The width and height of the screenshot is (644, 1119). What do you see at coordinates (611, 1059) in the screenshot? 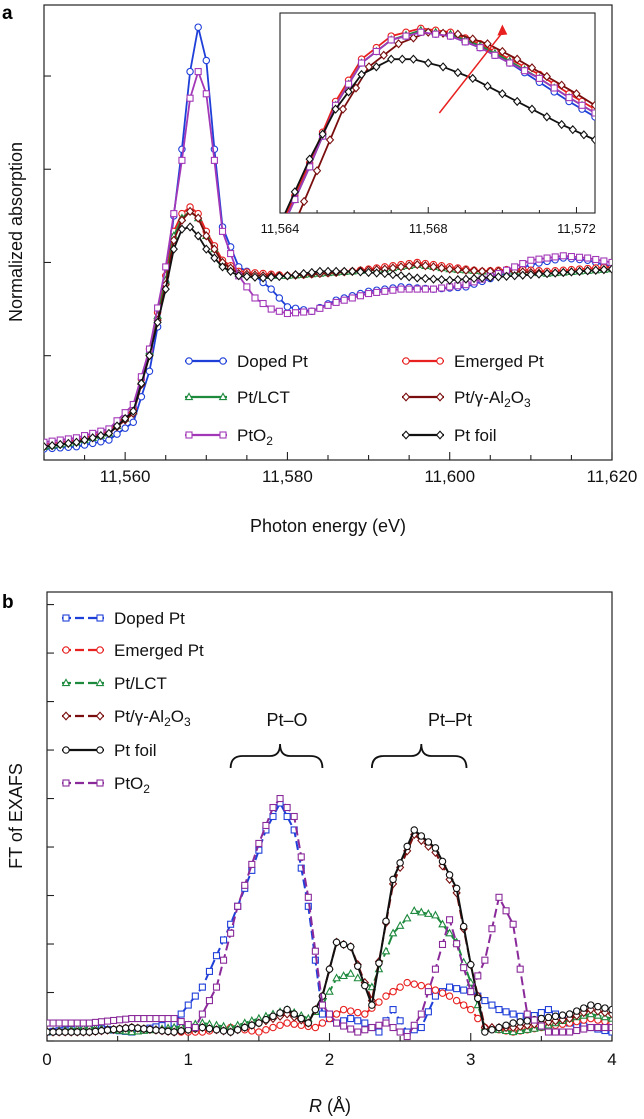
I see `panel-b-x-tick-label-4: 4` at bounding box center [611, 1059].